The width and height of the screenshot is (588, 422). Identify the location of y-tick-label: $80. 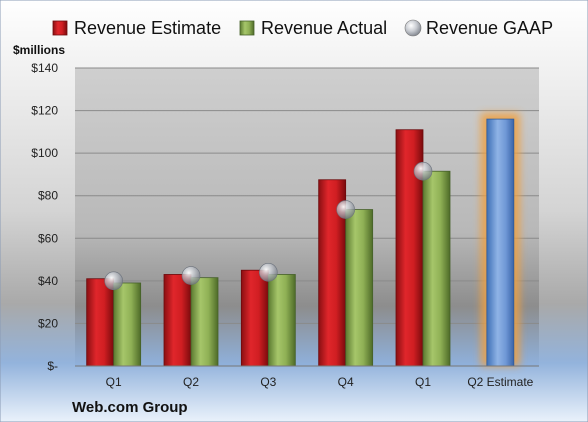
(48, 196).